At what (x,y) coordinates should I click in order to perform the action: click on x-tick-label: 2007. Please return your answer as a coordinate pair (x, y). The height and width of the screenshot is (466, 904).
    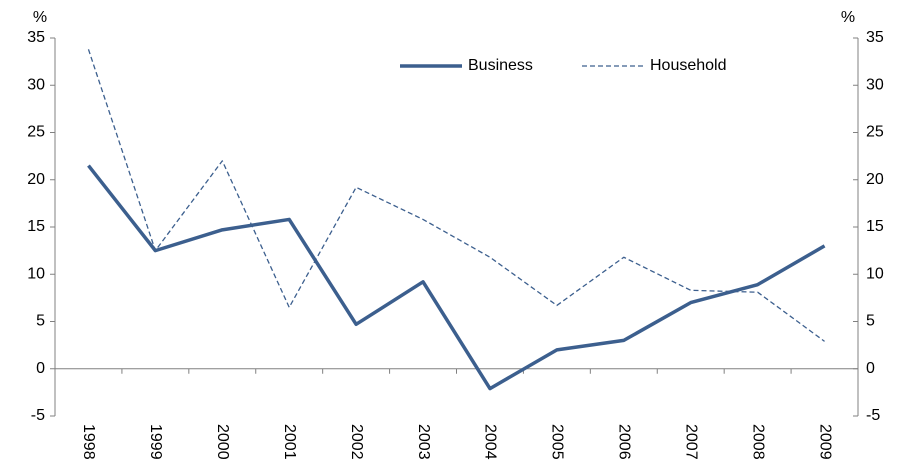
    Looking at the image, I should click on (690, 442).